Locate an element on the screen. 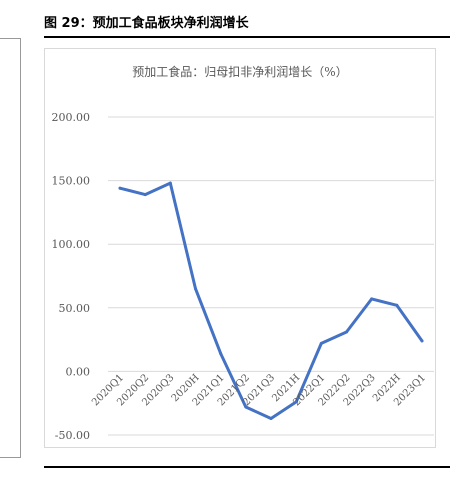 Image resolution: width=450 pixels, height=500 pixels. y-axis-ticks: 200.00 150.00 100.00 50.00 0.00 -50.00 is located at coordinates (71, 276).